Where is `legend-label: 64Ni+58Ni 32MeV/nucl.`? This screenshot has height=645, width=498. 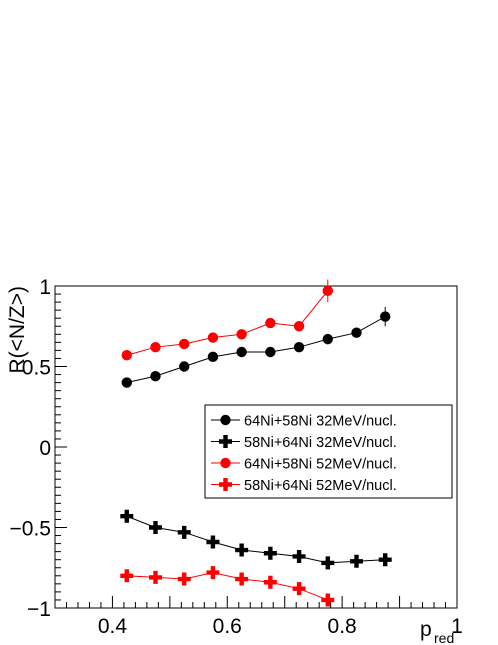 legend-label: 64Ni+58Ni 32MeV/nucl. is located at coordinates (320, 422).